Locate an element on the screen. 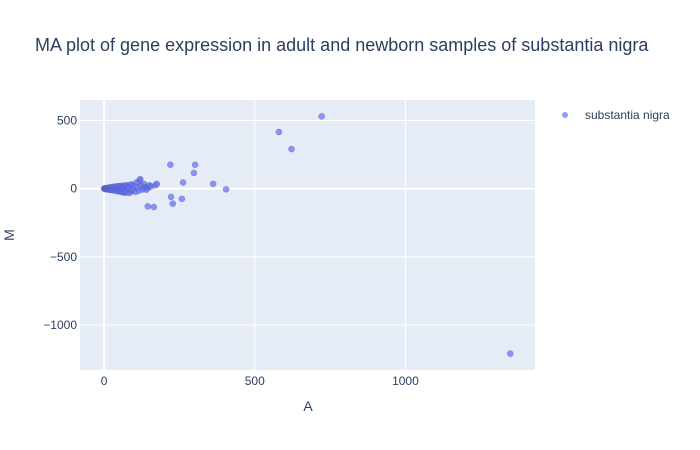 This screenshot has width=700, height=450. x-axis-label: A is located at coordinates (308, 406).